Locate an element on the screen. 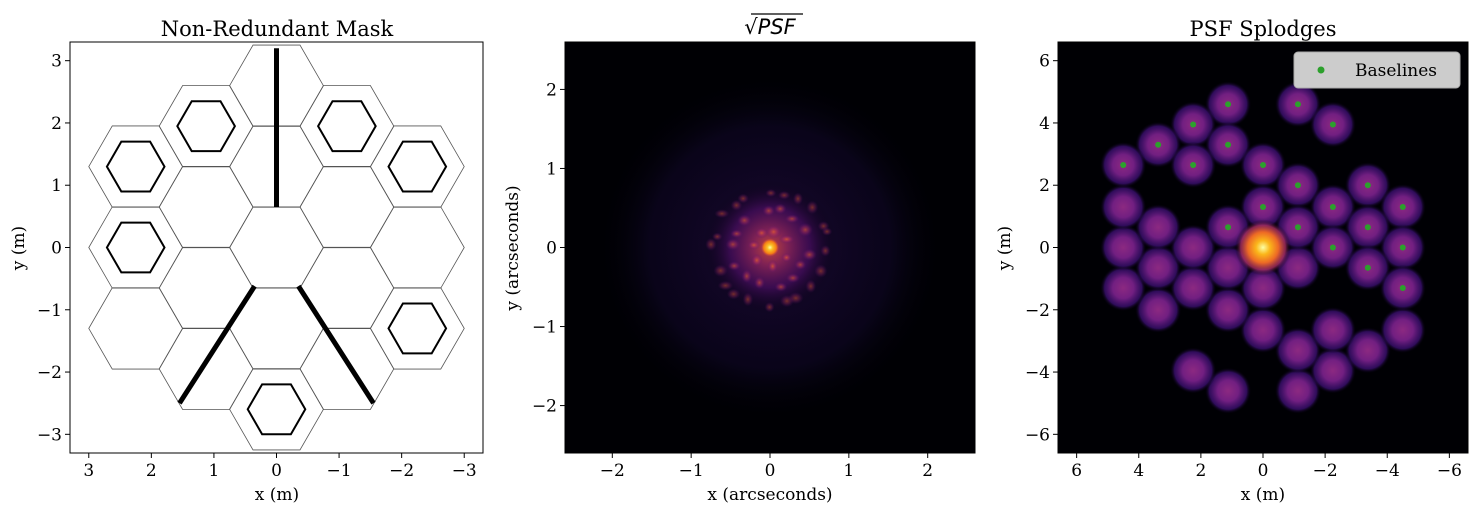 The image size is (1478, 514). mask-y-tick-label: 2 is located at coordinates (56, 124).